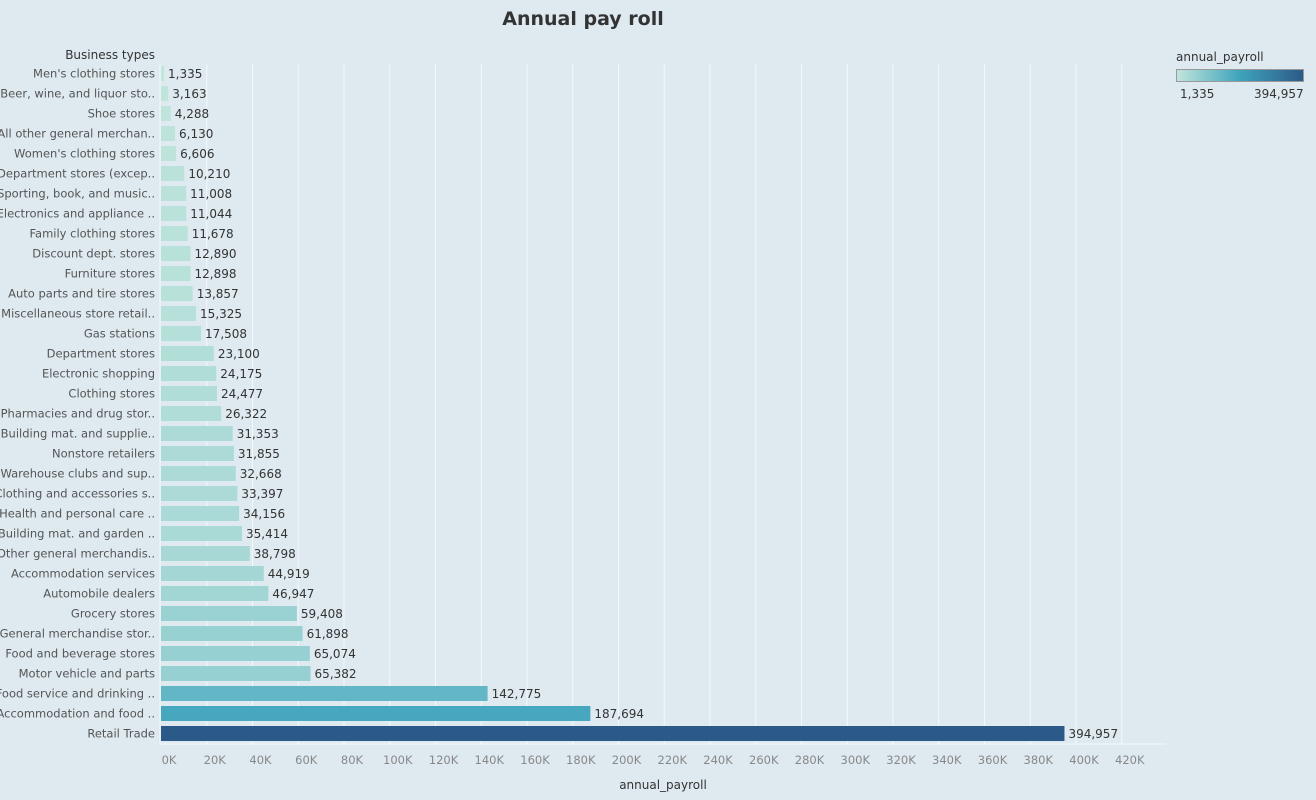  I want to click on category-label: Beer, wine, and liquor sto.., so click(77, 94).